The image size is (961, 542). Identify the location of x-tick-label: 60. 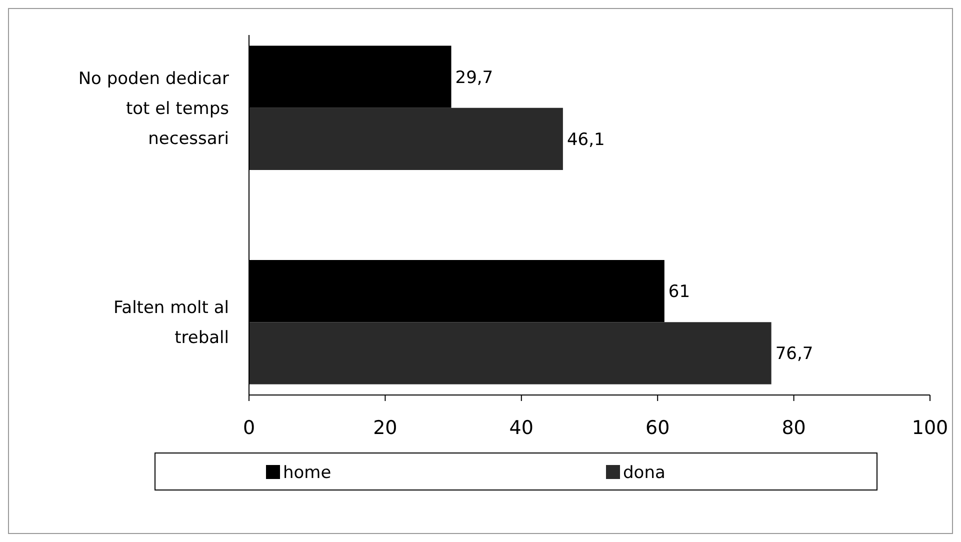
(658, 428).